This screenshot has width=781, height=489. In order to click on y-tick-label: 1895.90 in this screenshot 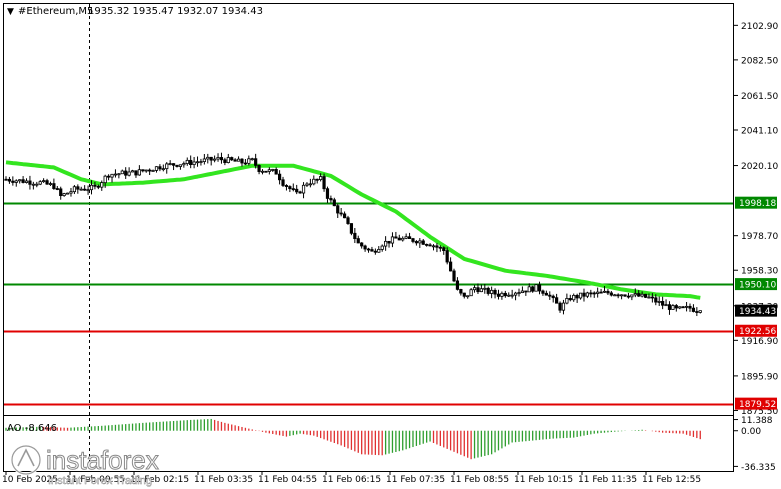, I will do `click(759, 377)`.